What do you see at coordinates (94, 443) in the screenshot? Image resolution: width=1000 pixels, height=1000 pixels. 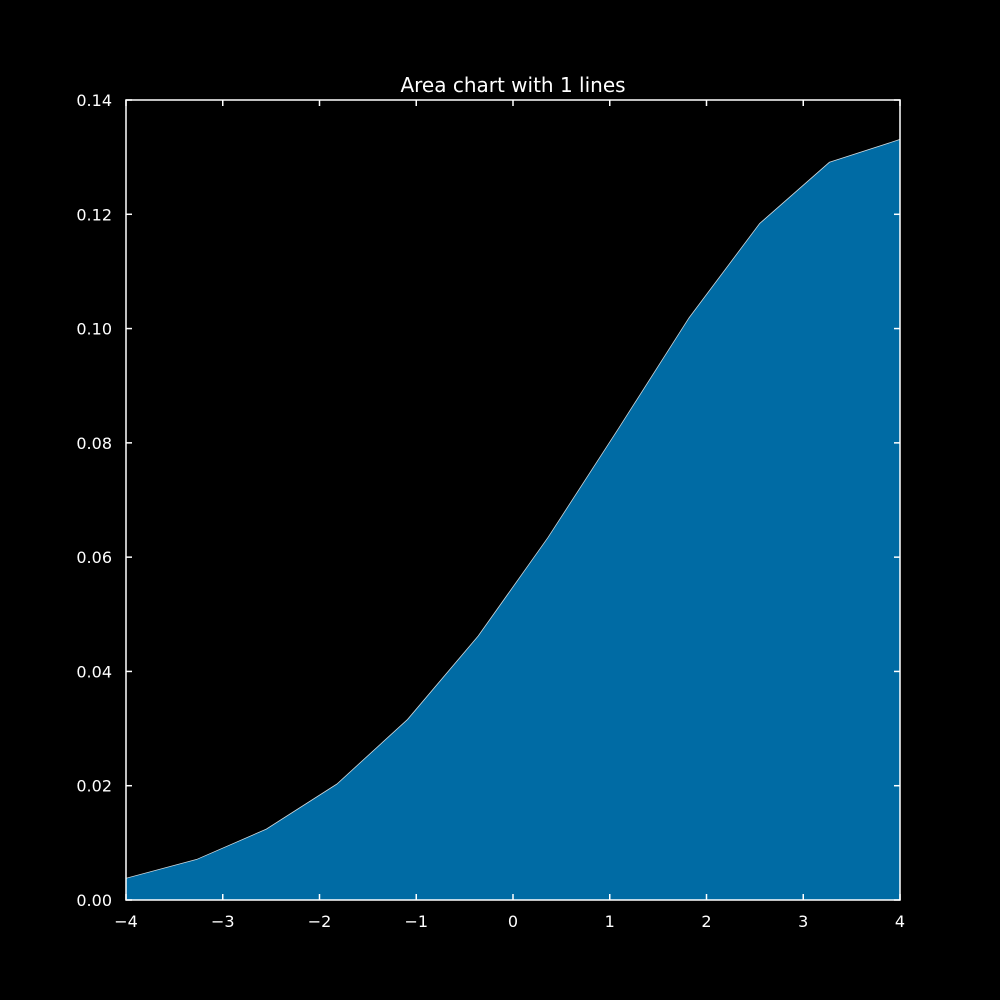 I see `y-tick-label: 0.08` at bounding box center [94, 443].